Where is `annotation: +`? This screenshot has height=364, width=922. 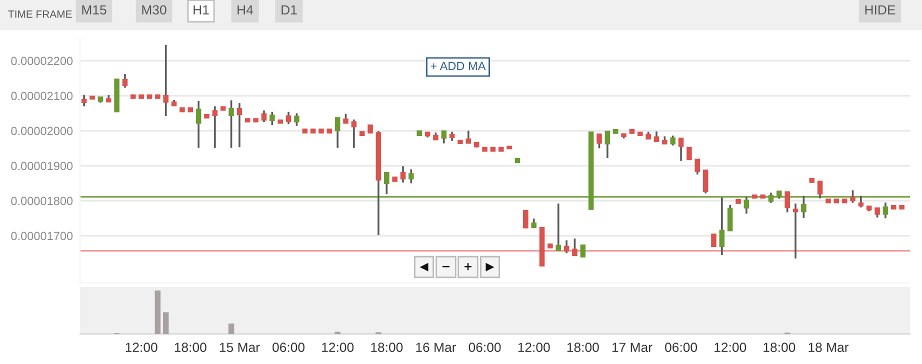 annotation: + is located at coordinates (468, 266).